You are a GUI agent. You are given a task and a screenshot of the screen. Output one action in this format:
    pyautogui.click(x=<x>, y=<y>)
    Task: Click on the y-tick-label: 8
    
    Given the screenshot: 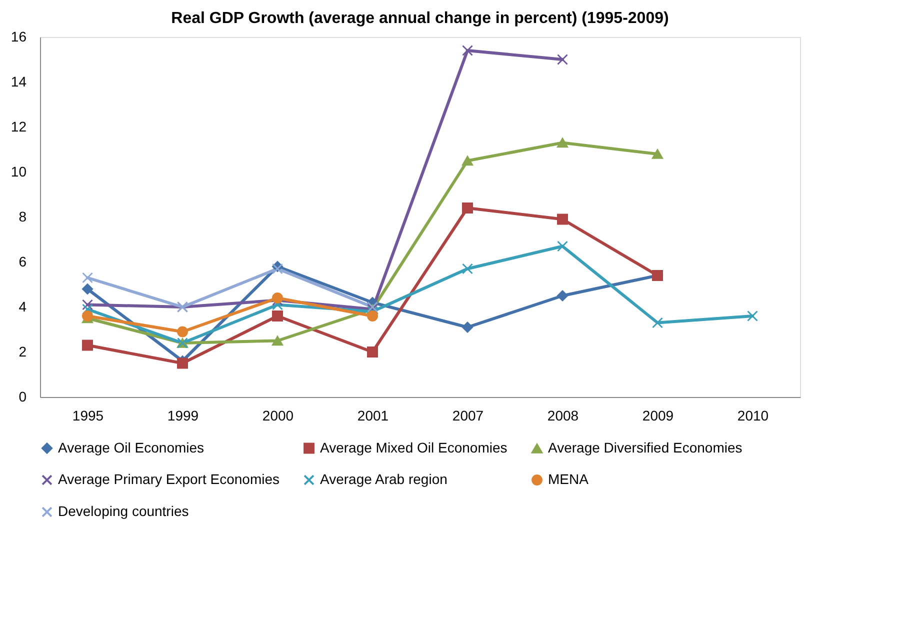 What is the action you would take?
    pyautogui.click(x=22, y=216)
    